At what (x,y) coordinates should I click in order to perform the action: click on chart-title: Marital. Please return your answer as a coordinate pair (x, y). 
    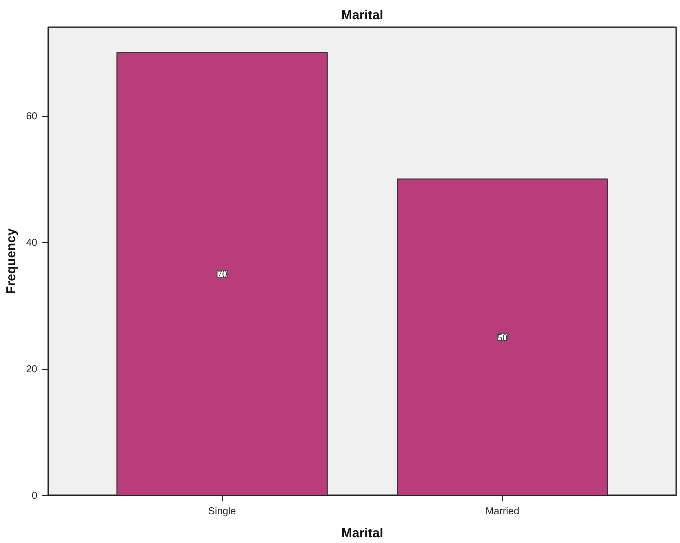
    Looking at the image, I should click on (363, 15).